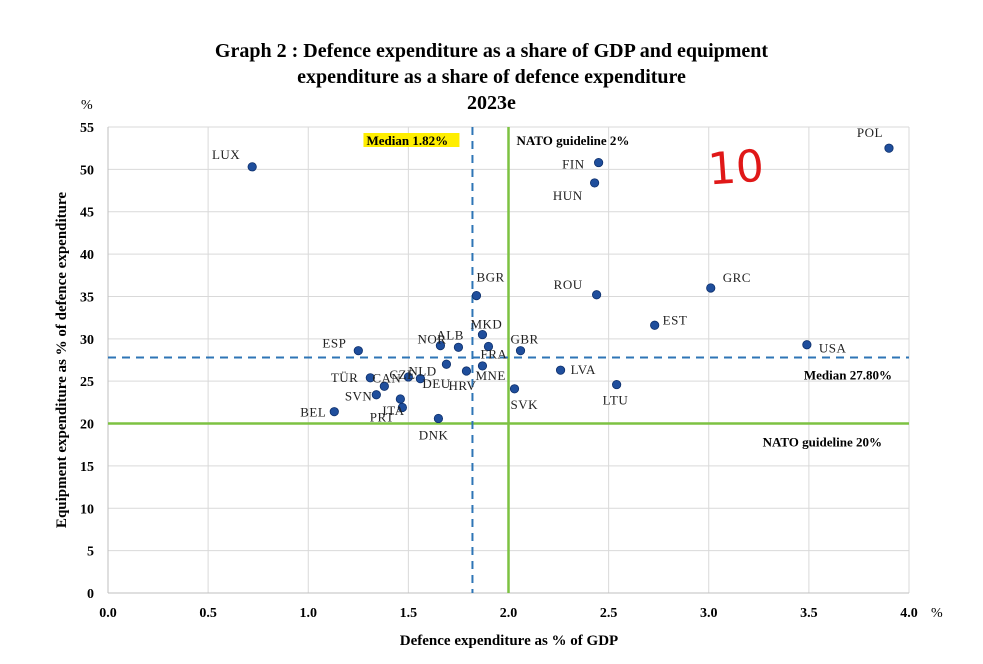 The image size is (983, 664). I want to click on data-label-hrv: HRV, so click(462, 385).